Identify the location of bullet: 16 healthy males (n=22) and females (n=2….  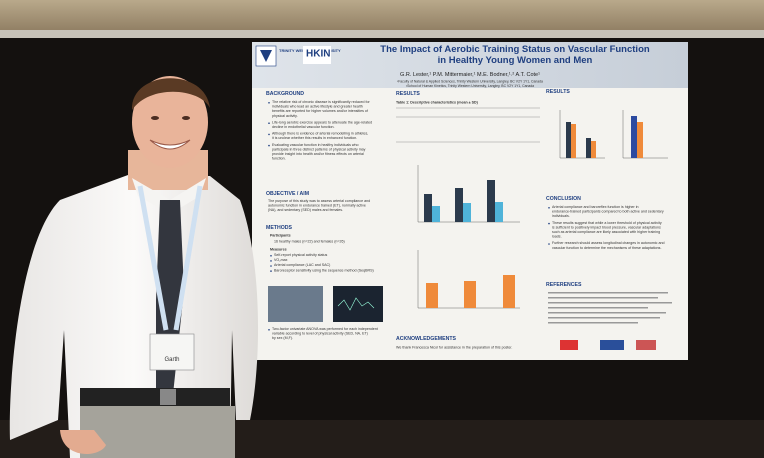
(309, 241).